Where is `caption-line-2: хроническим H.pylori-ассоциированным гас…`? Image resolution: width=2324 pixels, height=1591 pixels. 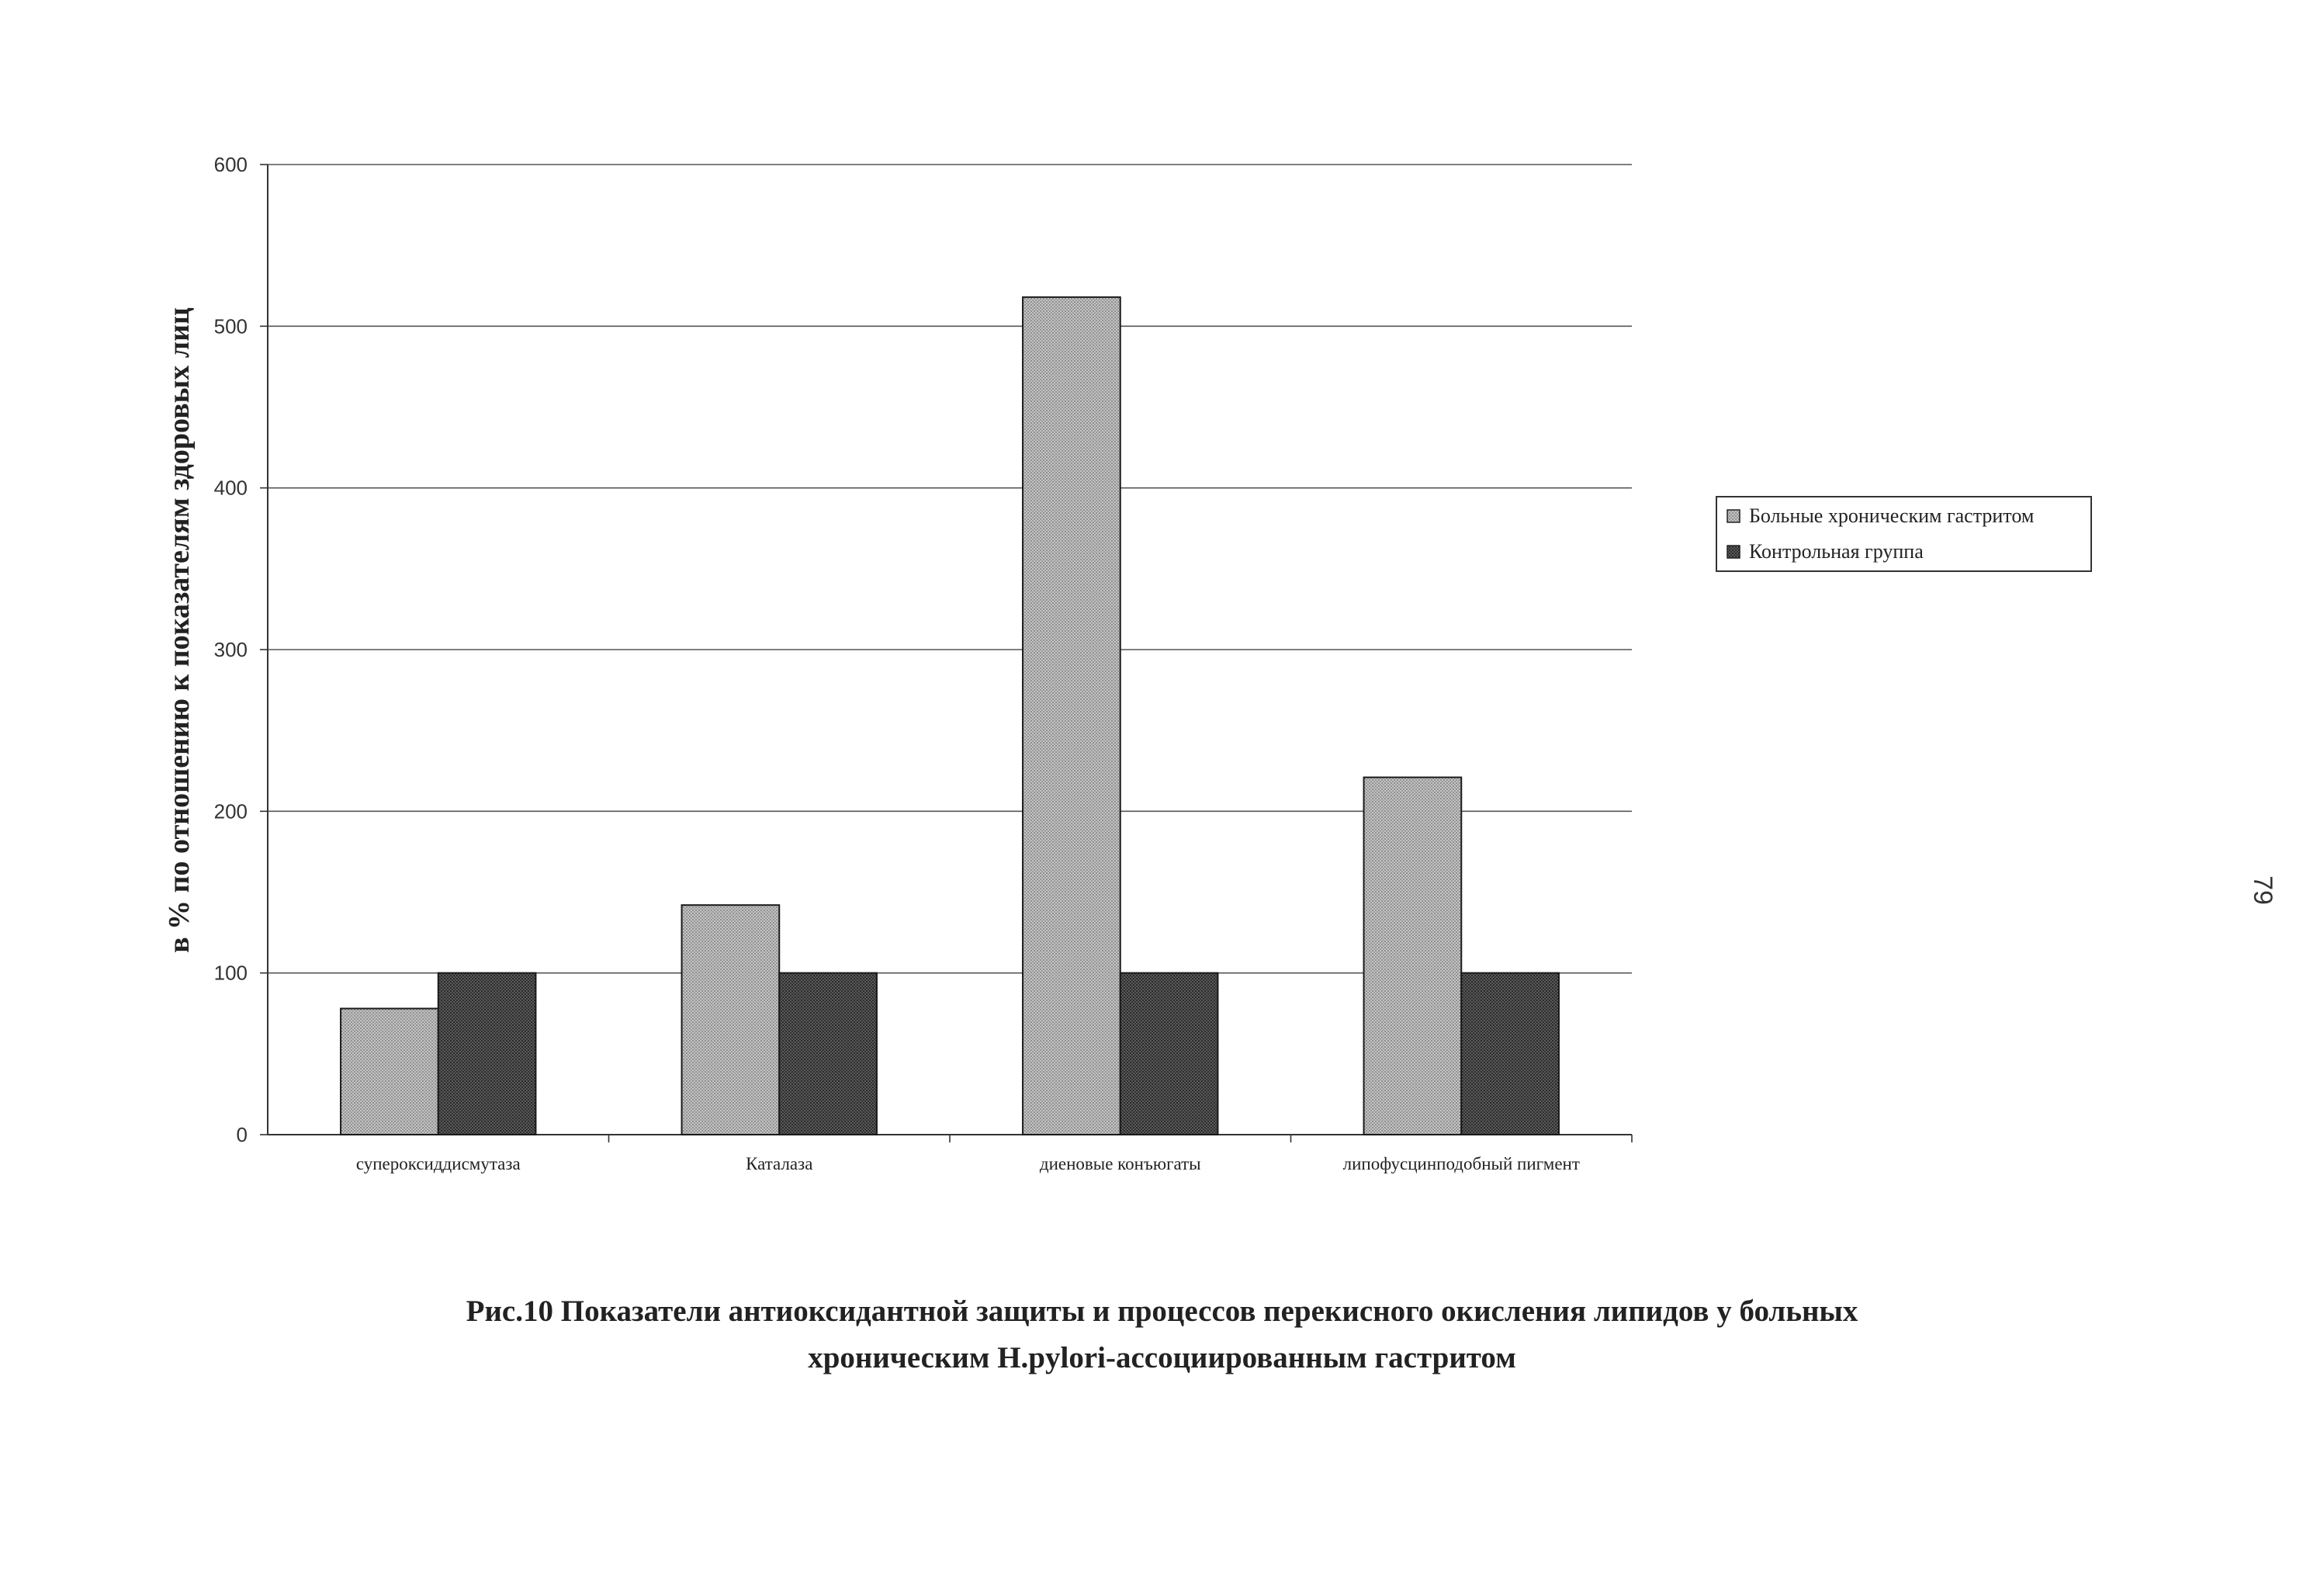
caption-line-2: хроническим H.pylori-ассоциированным гас… is located at coordinates (1162, 1357).